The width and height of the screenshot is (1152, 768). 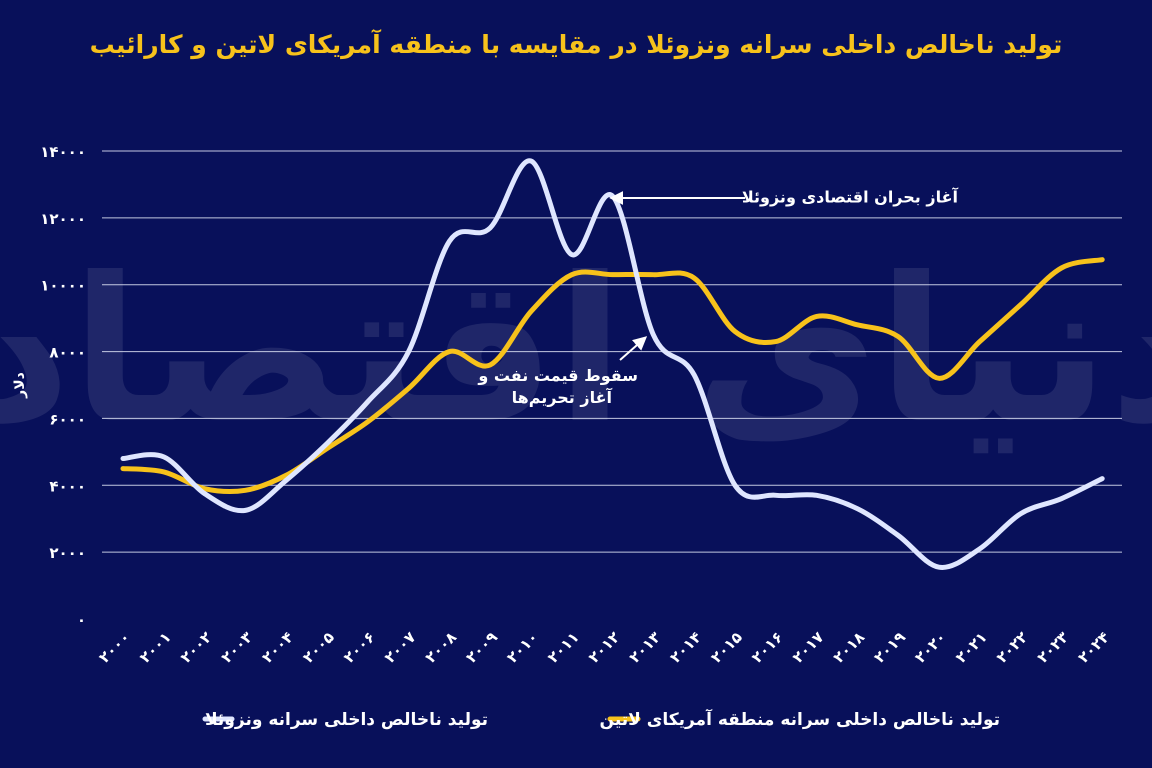 I want to click on x-tick-label: ۲۰۰۹, so click(x=481, y=647).